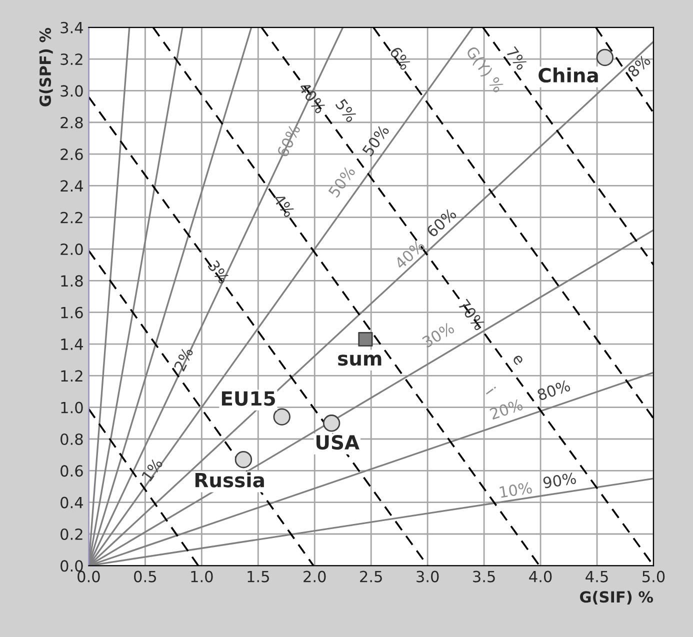 The width and height of the screenshot is (693, 637). I want to click on y-tick-label: 1.0, so click(72, 408).